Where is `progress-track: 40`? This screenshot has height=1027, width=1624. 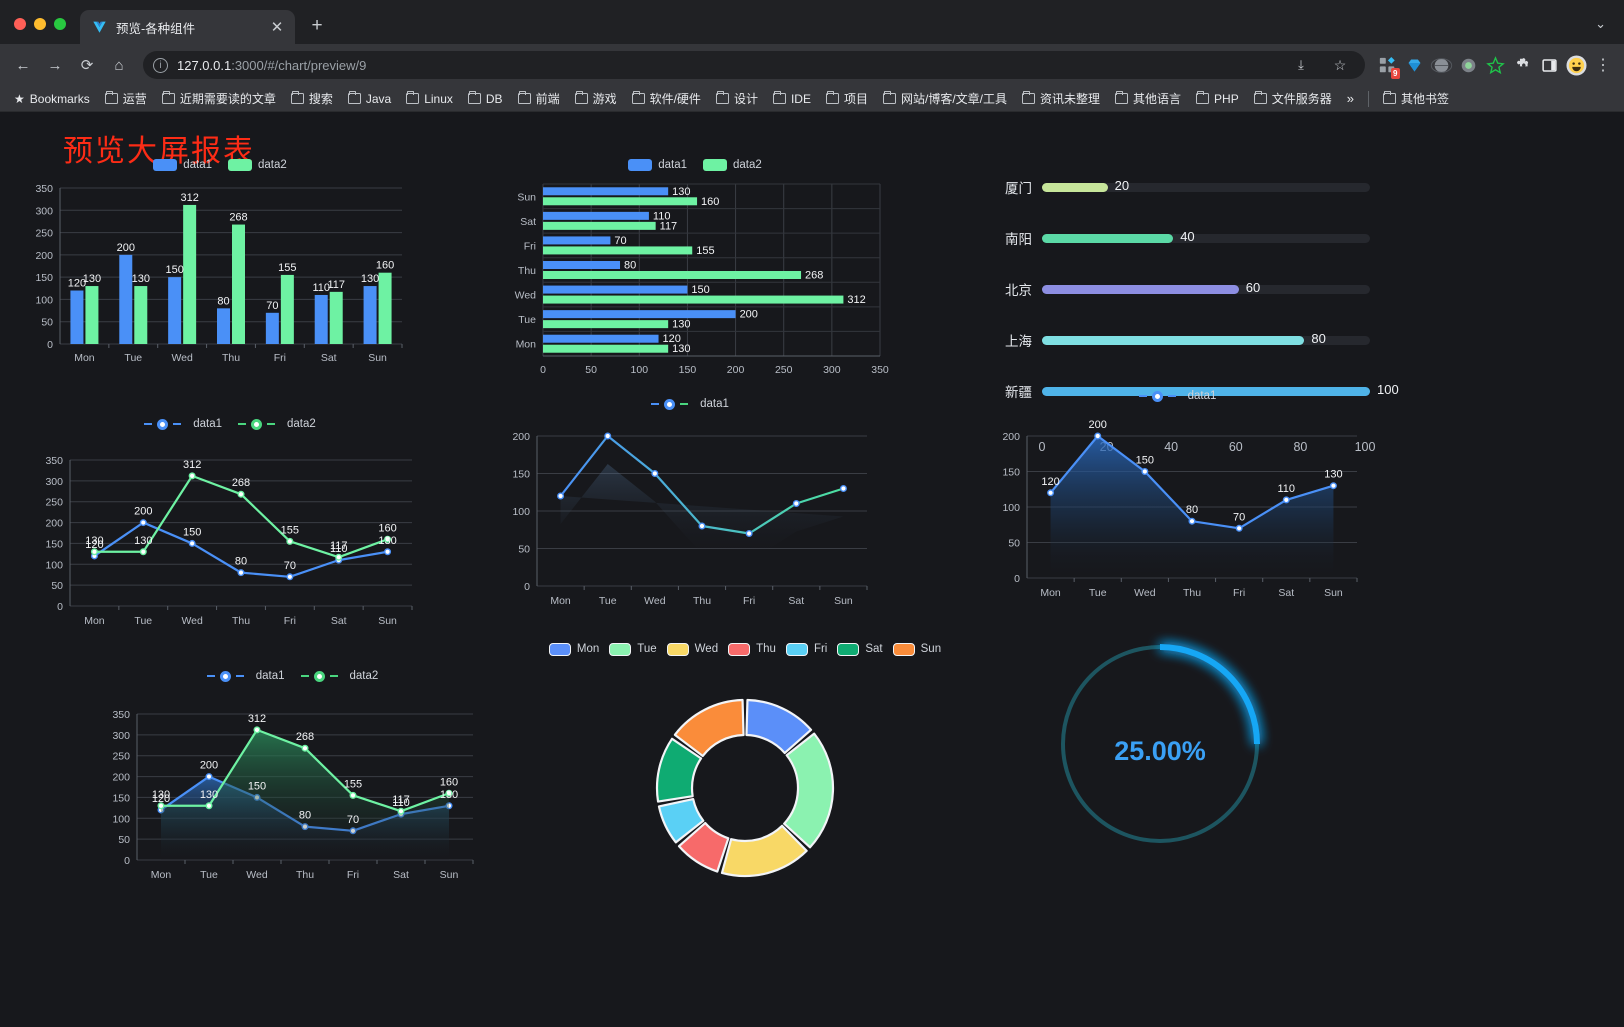
progress-track: 40 is located at coordinates (1206, 236).